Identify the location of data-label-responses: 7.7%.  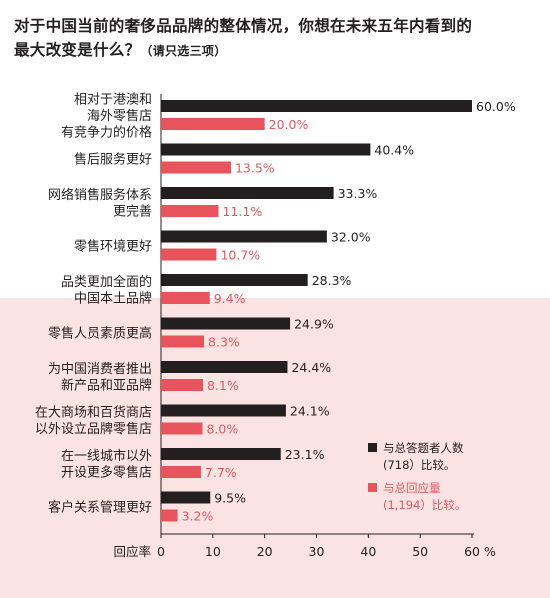
(221, 472).